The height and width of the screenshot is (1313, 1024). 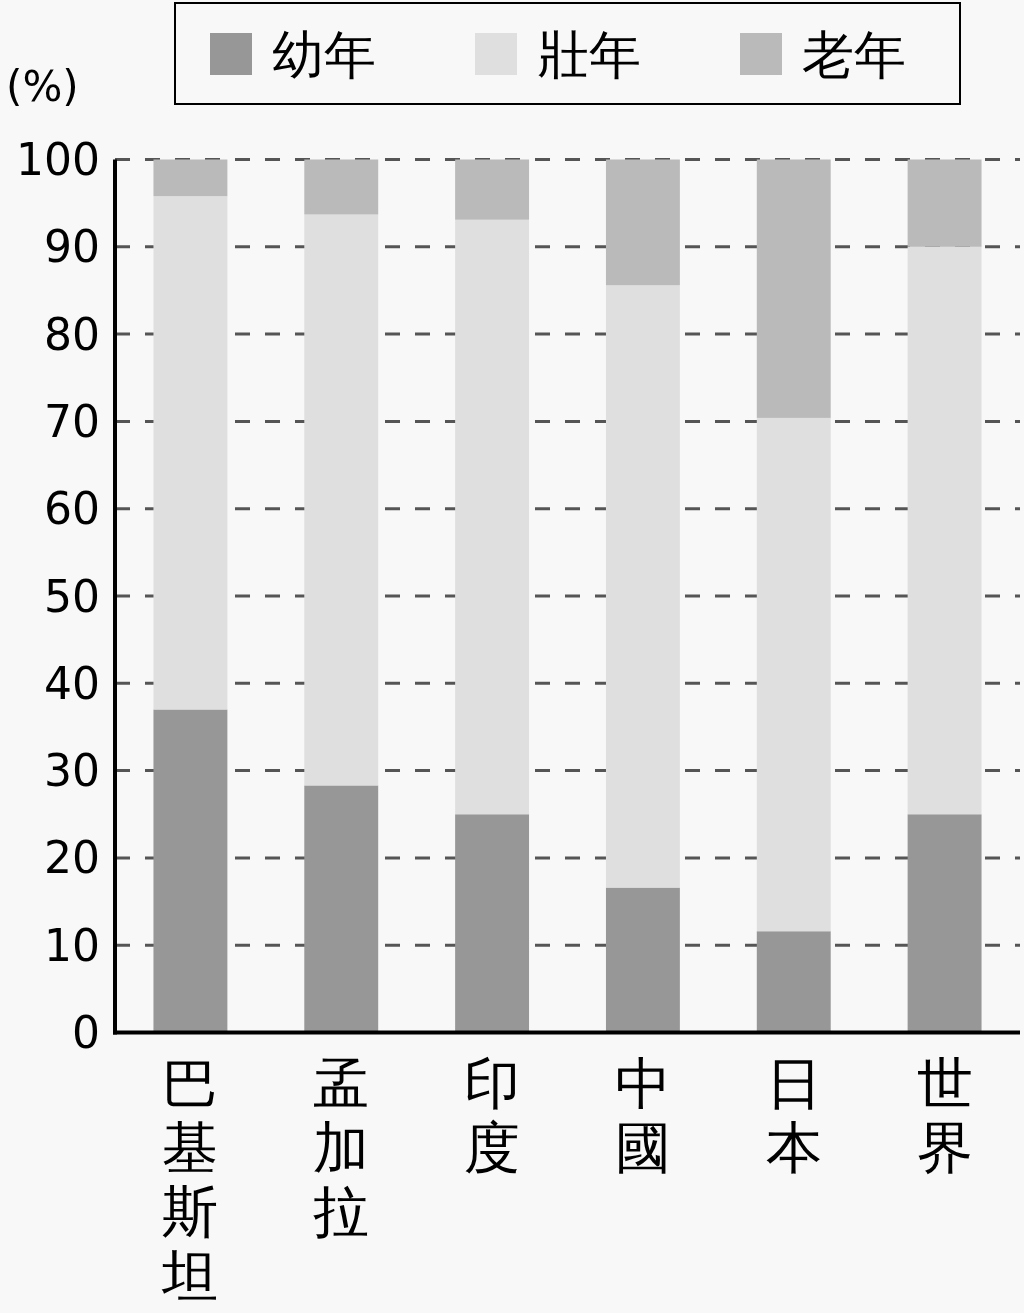 What do you see at coordinates (72, 596) in the screenshot?
I see `y-tick-label: 50` at bounding box center [72, 596].